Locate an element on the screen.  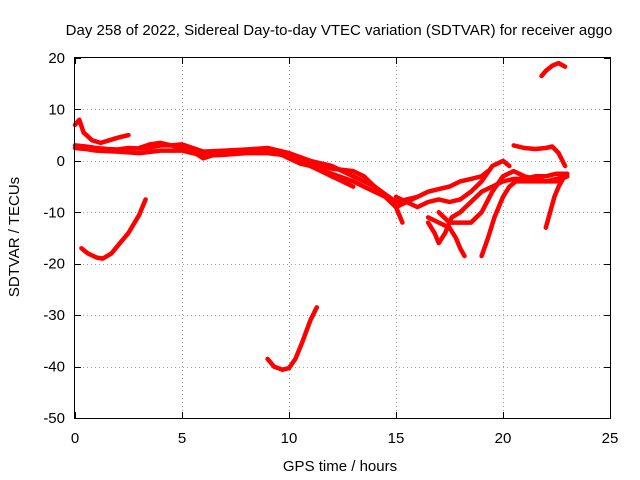
x-tick-label: 25 is located at coordinates (610, 438).